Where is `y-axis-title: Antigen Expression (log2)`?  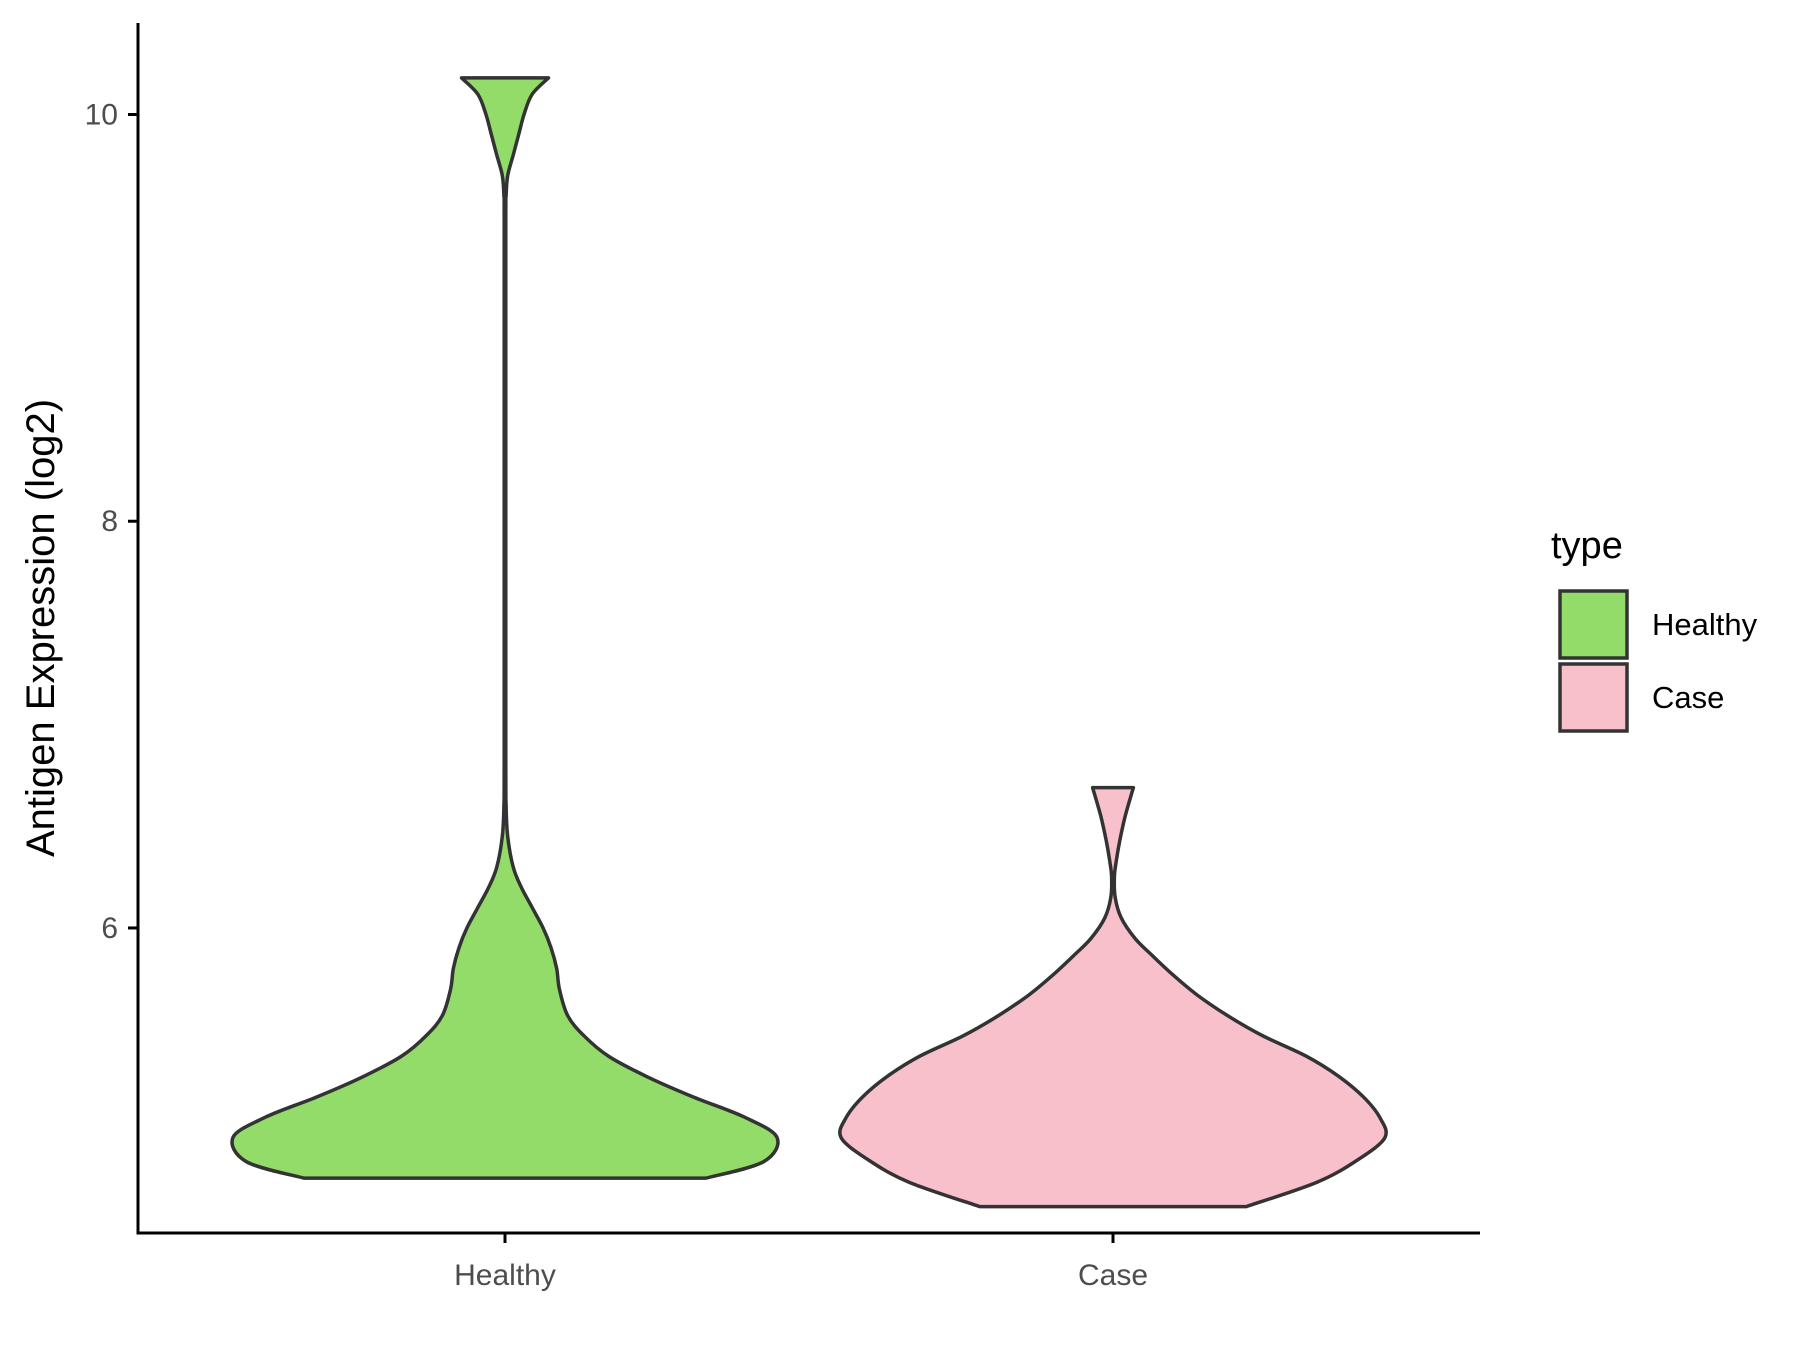
y-axis-title: Antigen Expression (log2) is located at coordinates (41, 628).